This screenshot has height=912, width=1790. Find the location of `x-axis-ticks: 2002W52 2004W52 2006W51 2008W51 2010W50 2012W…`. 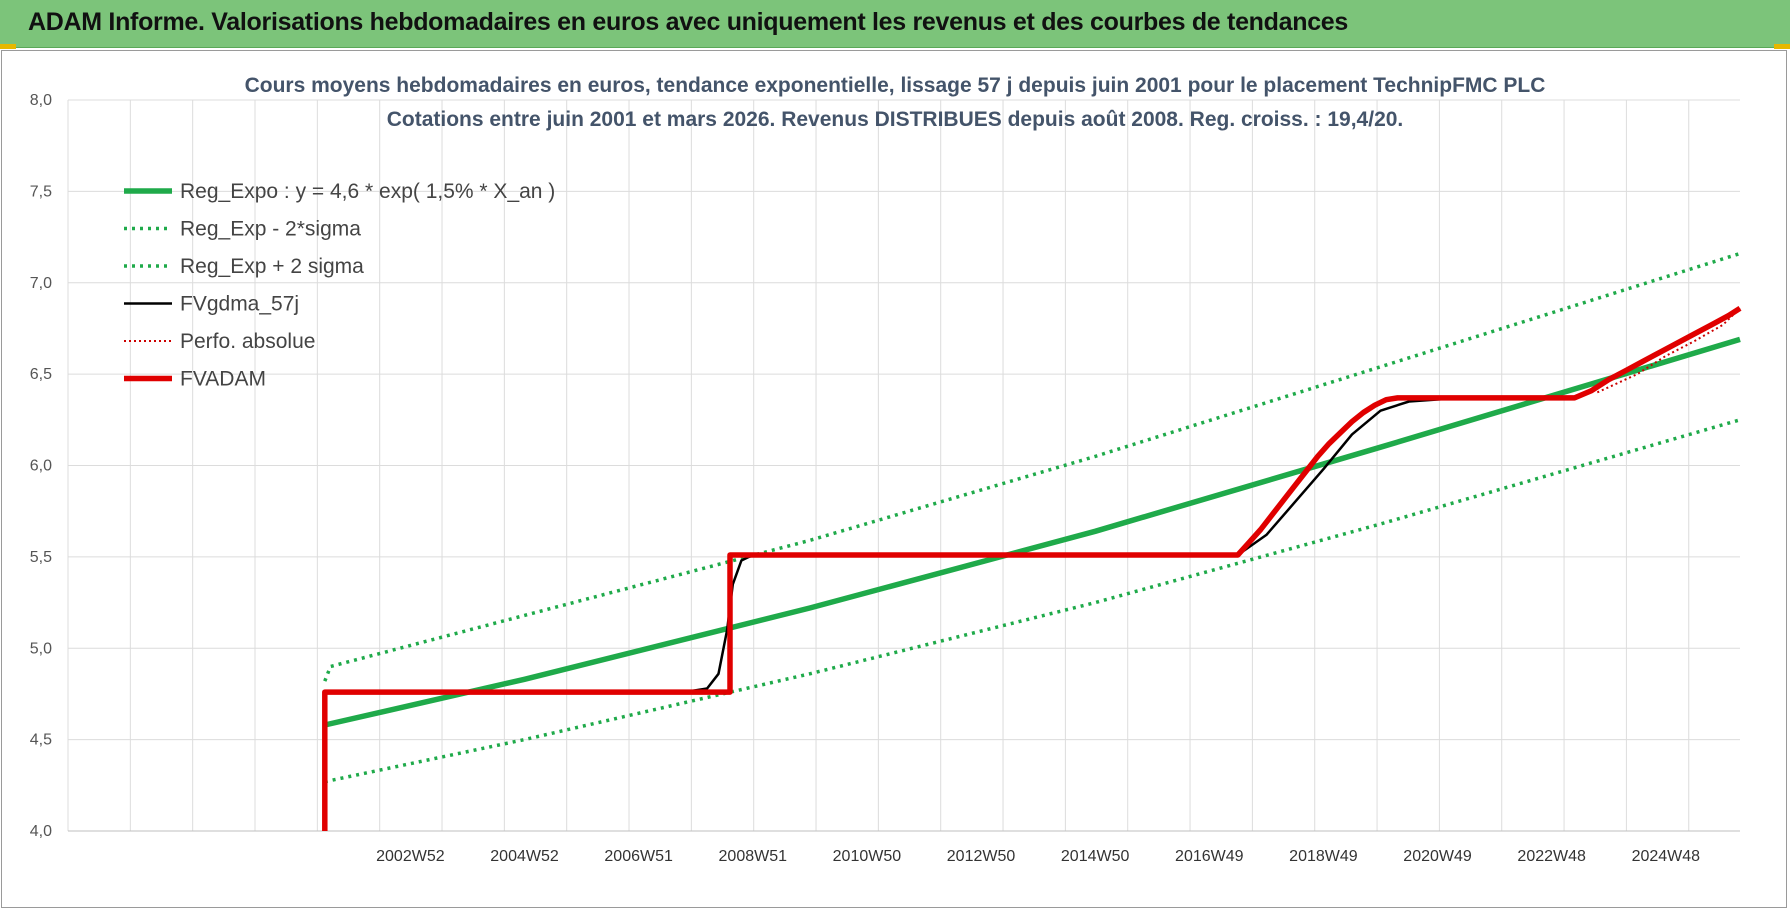

x-axis-ticks: 2002W52 2004W52 2006W51 2008W51 2010W50 2012W… is located at coordinates (1038, 856).